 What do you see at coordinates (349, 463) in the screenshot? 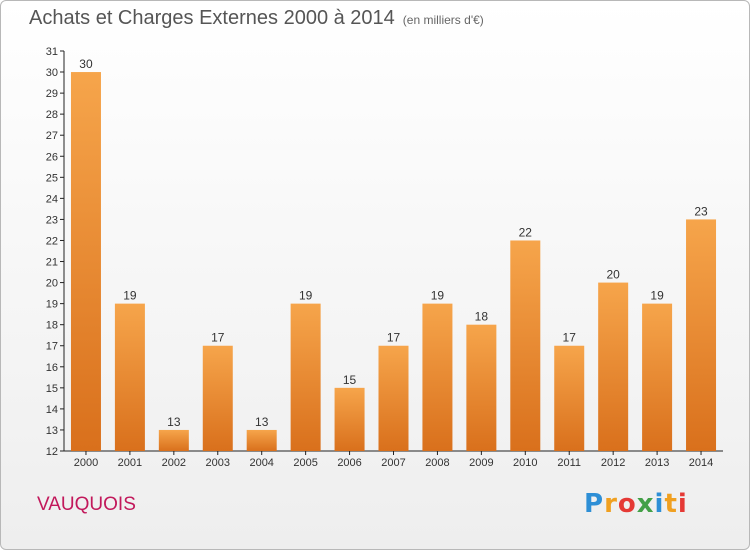
I see `x-tick-label: 2006` at bounding box center [349, 463].